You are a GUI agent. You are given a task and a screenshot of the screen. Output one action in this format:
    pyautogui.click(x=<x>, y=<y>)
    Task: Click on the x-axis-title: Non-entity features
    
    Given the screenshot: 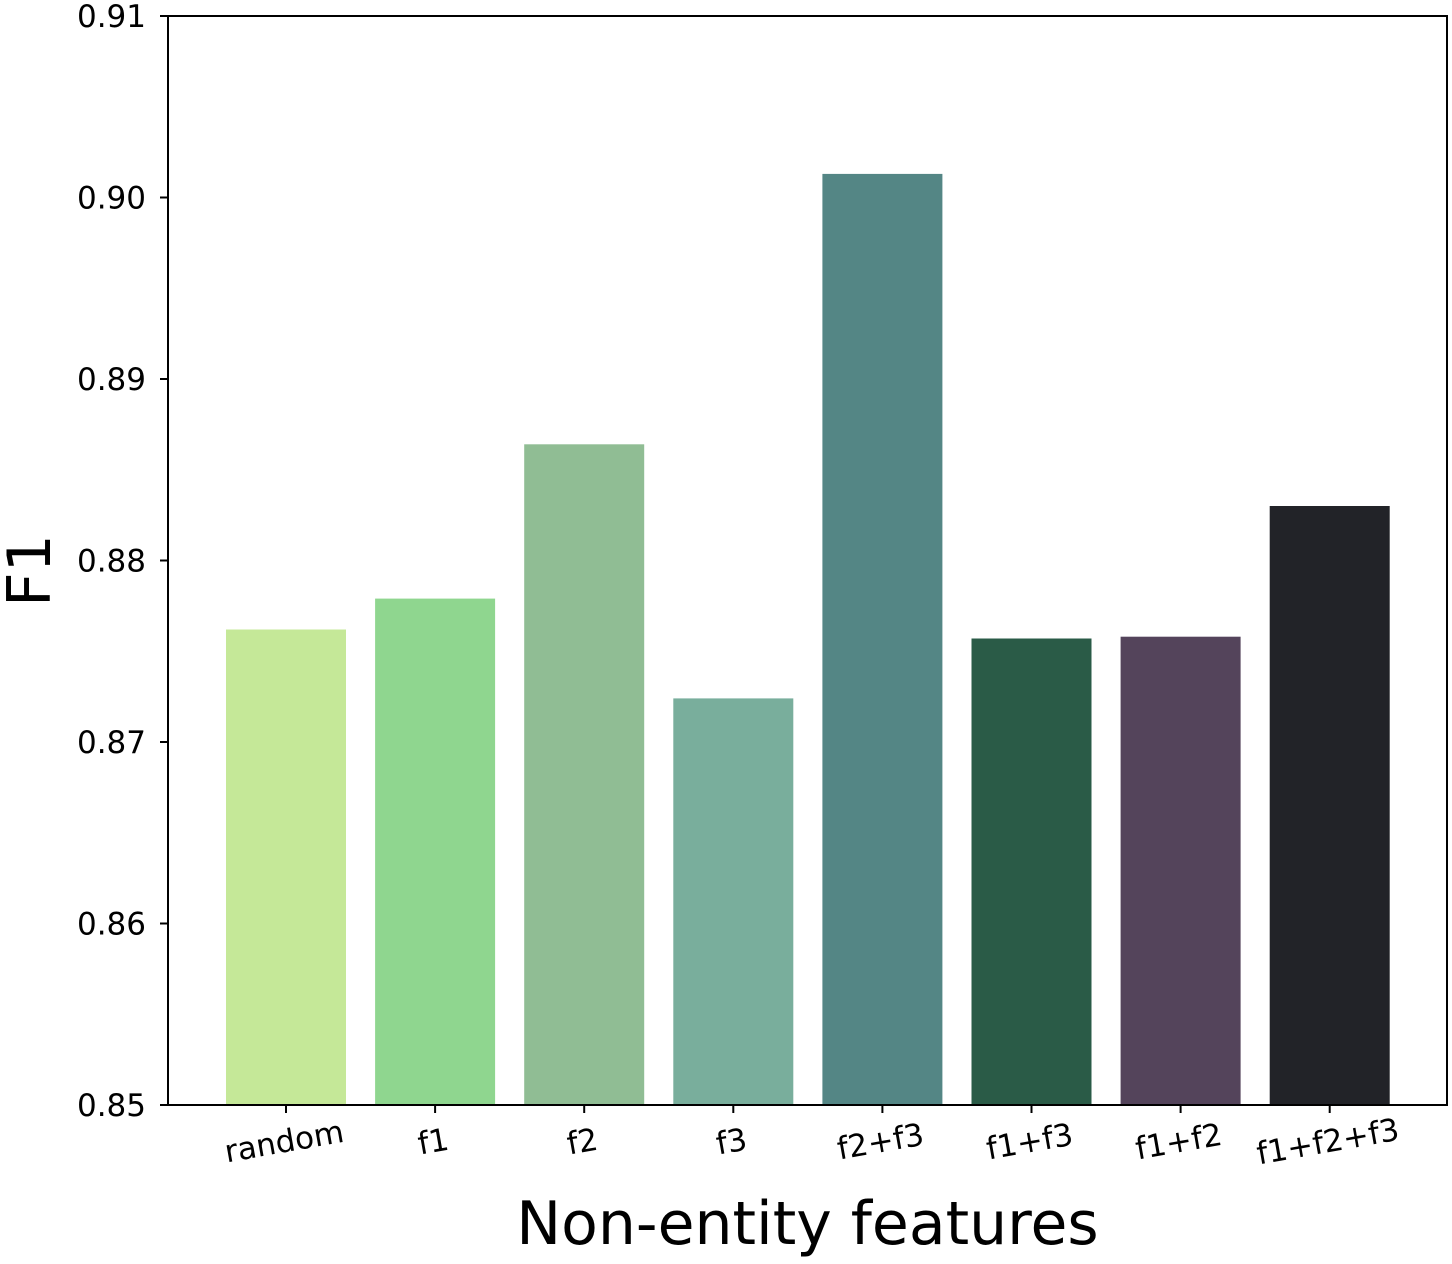 What is the action you would take?
    pyautogui.click(x=807, y=1224)
    